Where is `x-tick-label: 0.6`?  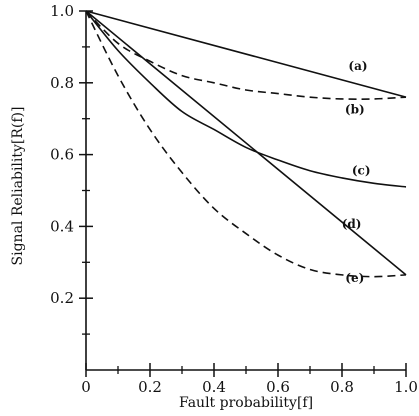
x-tick-label: 0.6 is located at coordinates (278, 387).